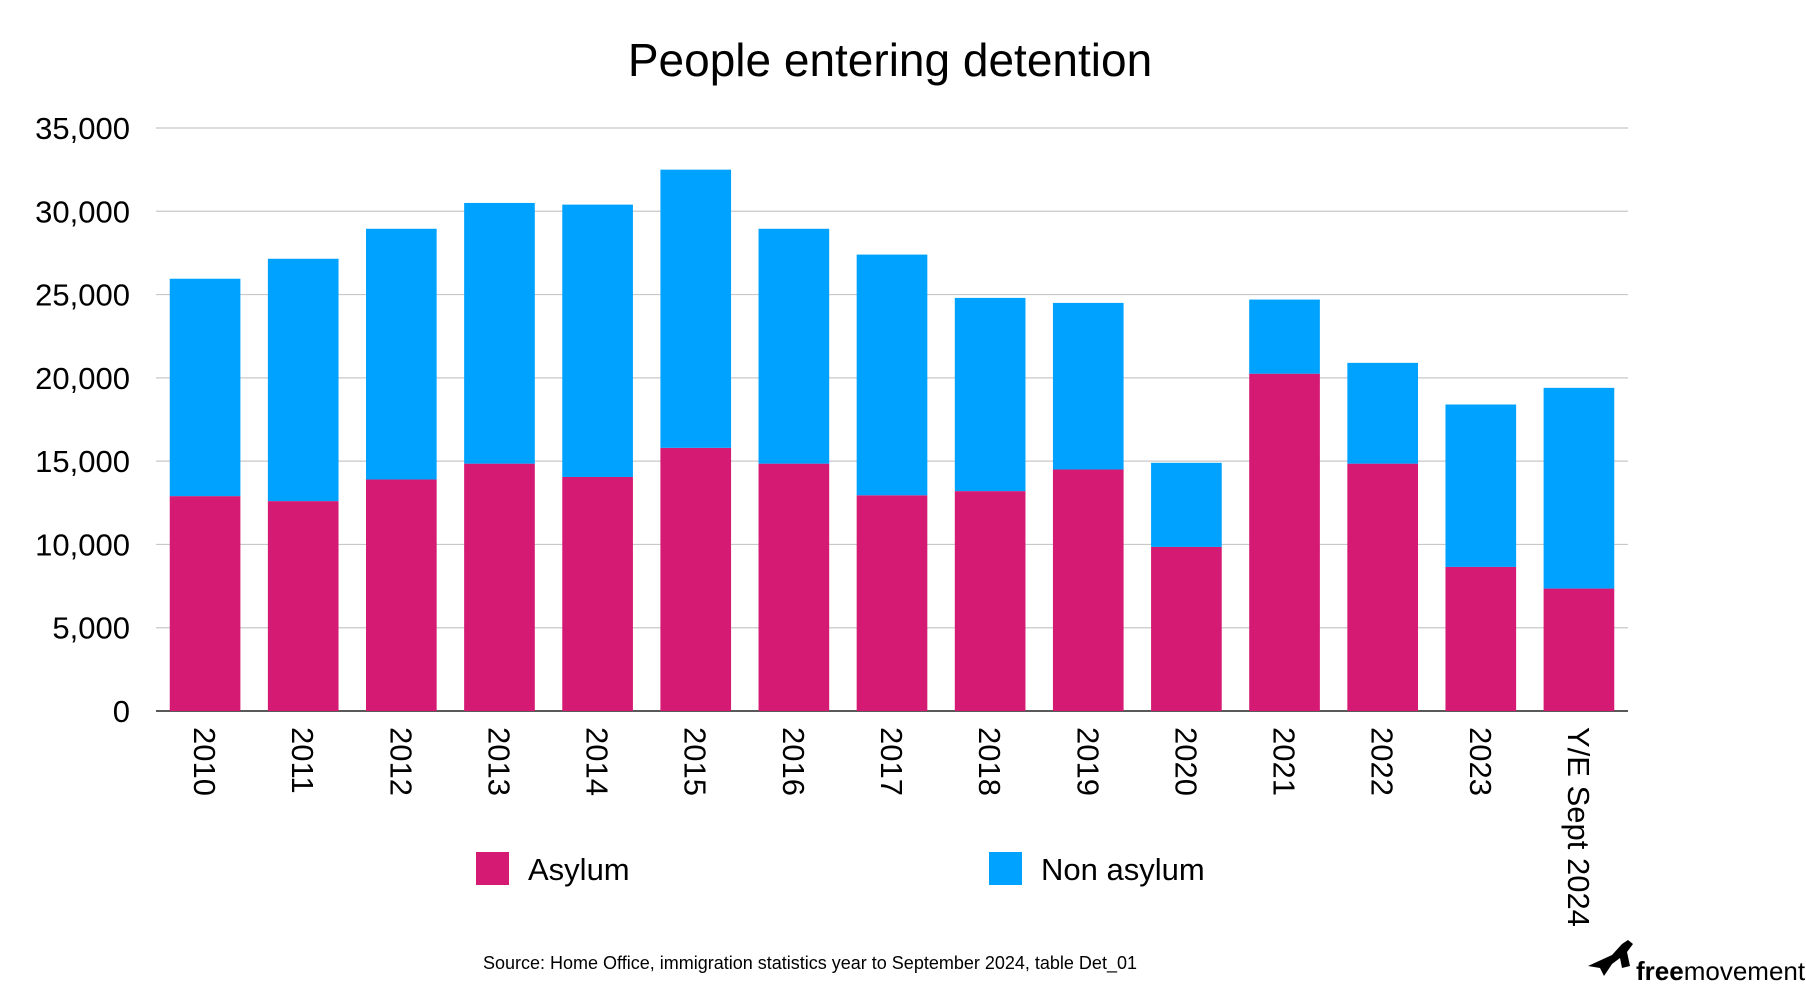 This screenshot has height=990, width=1806. Describe the element at coordinates (696, 579) in the screenshot. I see `bar-asylum-2015` at that location.